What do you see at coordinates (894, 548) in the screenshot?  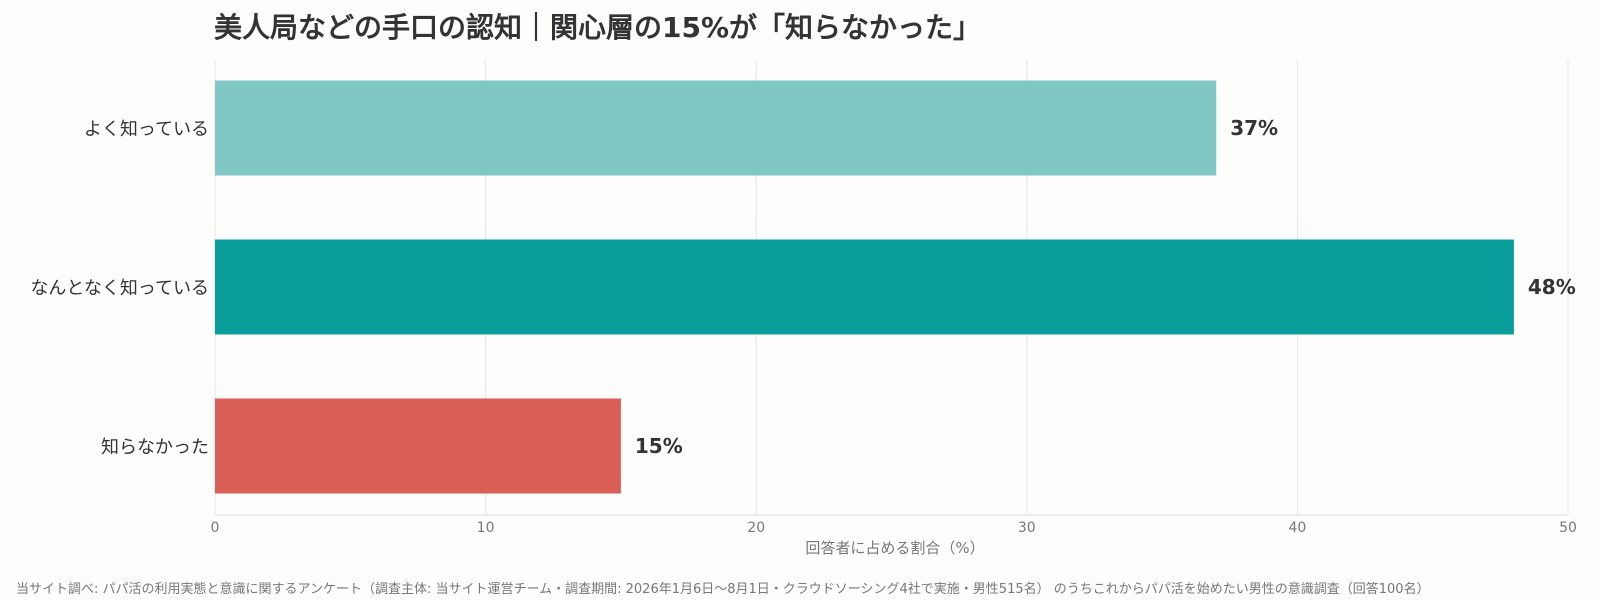 I see `x-axis-title: 回答者に占める割合（%）` at bounding box center [894, 548].